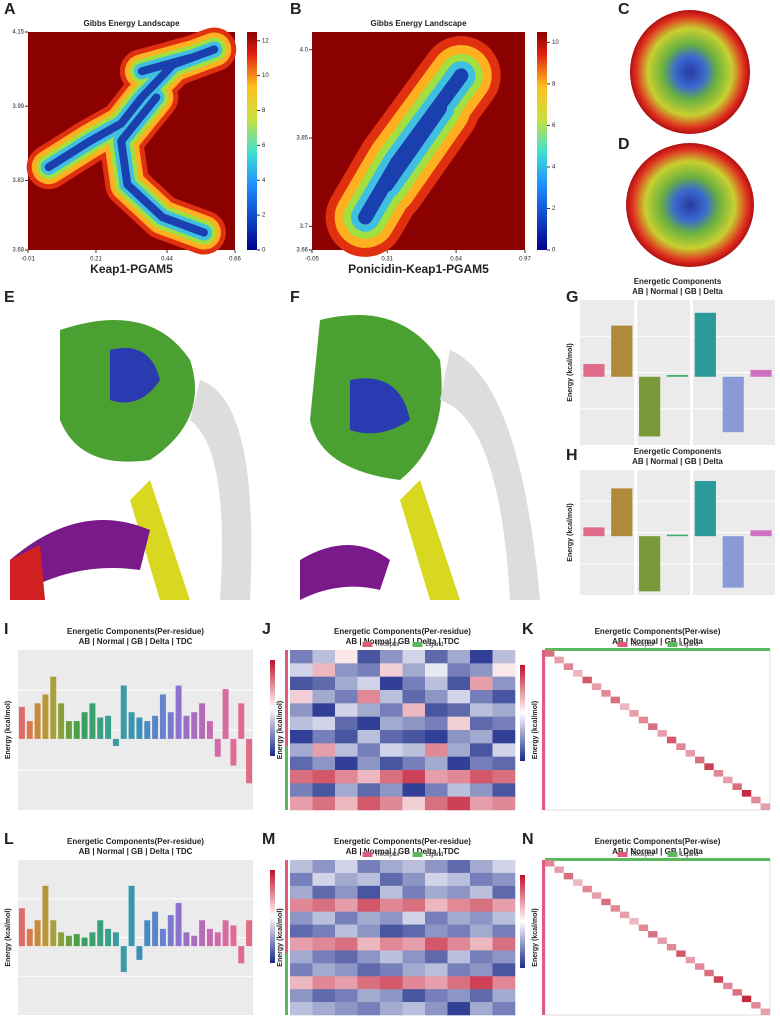  Describe the element at coordinates (543, 937) in the screenshot. I see `col-group` at that location.